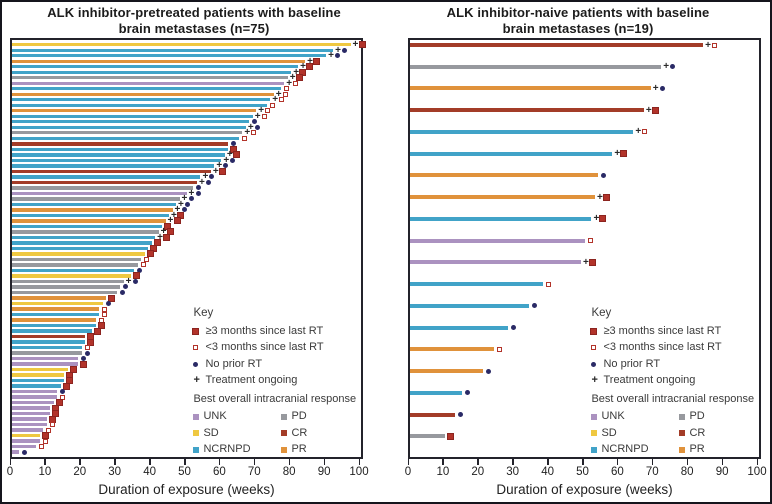 The image size is (772, 504). What do you see at coordinates (211, 432) in the screenshot?
I see `legend-response-label: SD` at bounding box center [211, 432].